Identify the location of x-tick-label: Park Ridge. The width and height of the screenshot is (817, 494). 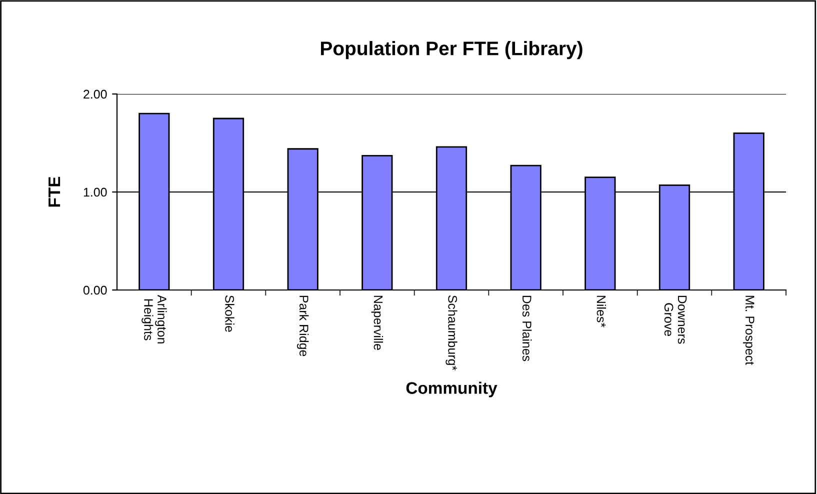
(303, 326).